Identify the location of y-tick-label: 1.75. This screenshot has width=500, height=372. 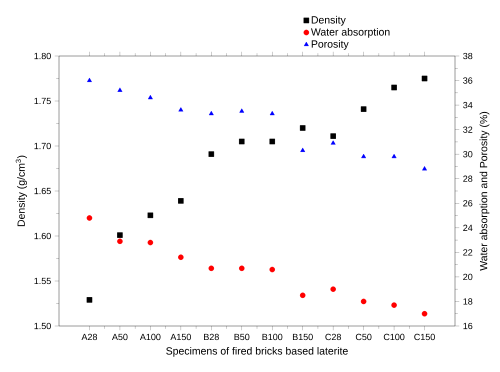
(42, 101).